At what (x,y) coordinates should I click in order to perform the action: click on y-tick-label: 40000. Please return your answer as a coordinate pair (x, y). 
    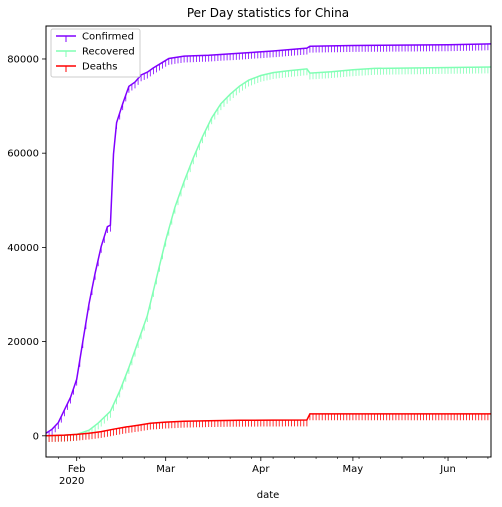
    Looking at the image, I should click on (23, 248).